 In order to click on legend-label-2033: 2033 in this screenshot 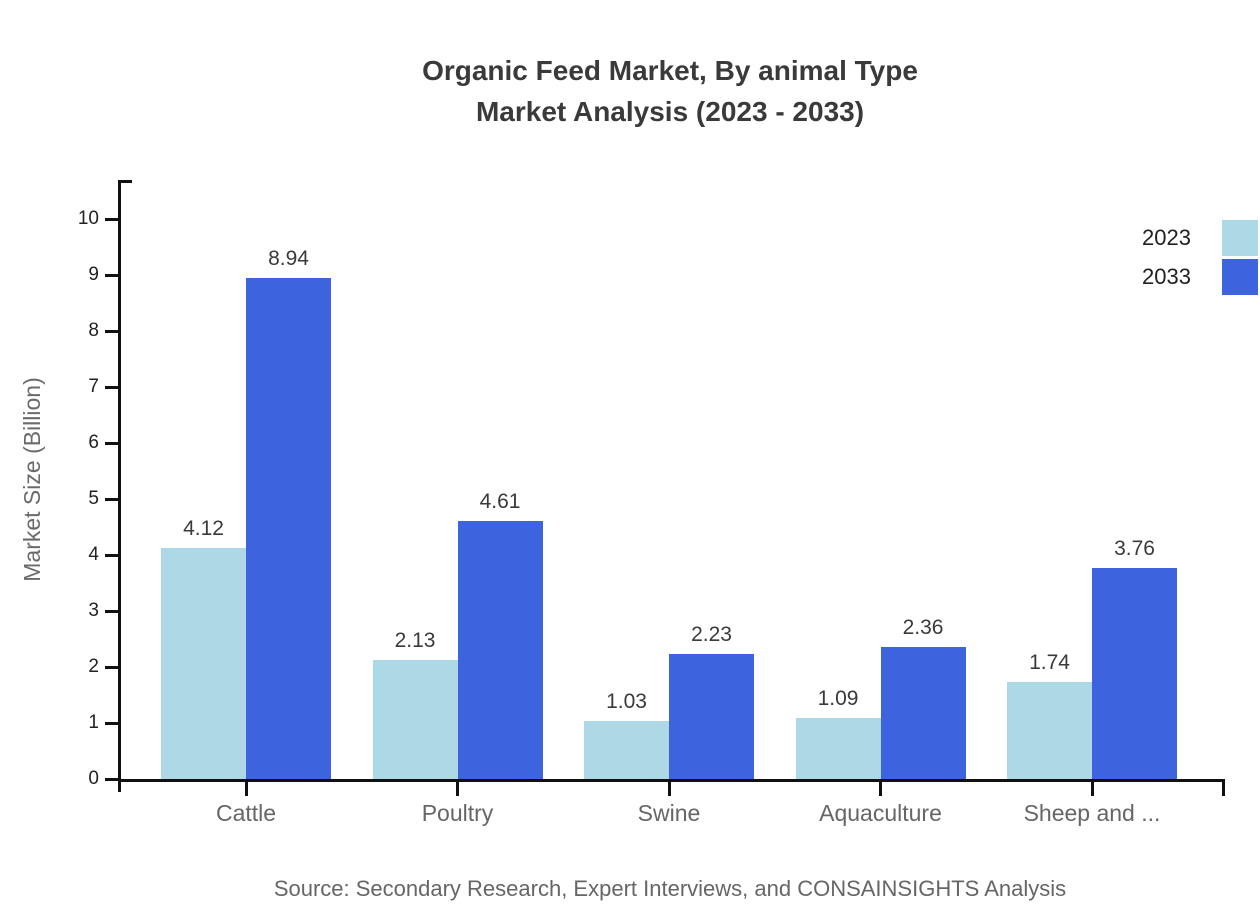, I will do `click(1166, 276)`.